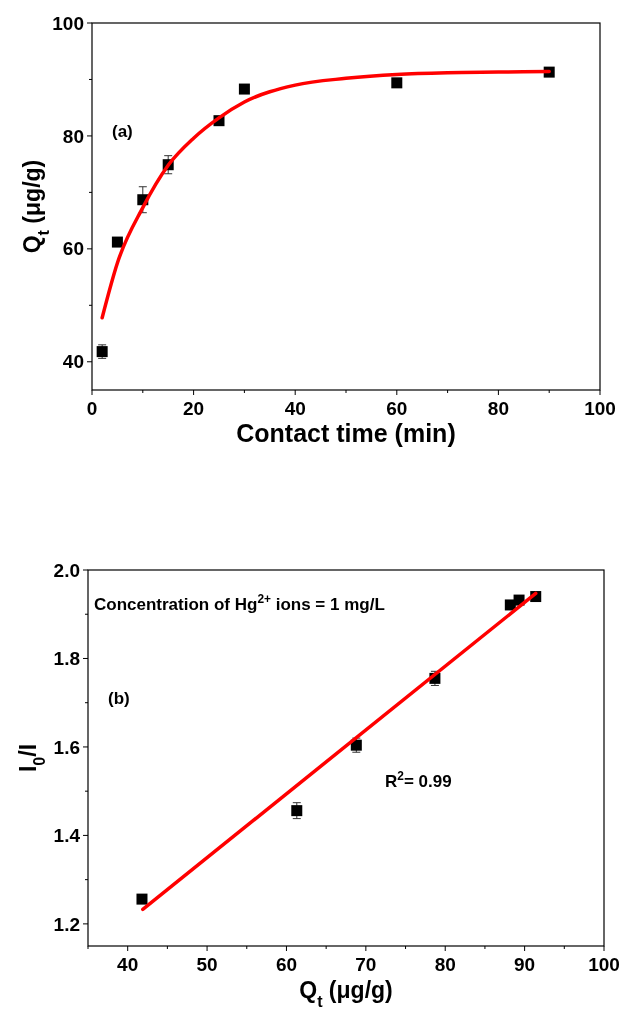 This screenshot has width=632, height=1025. What do you see at coordinates (67, 836) in the screenshot?
I see `y-tick-label: 1.4` at bounding box center [67, 836].